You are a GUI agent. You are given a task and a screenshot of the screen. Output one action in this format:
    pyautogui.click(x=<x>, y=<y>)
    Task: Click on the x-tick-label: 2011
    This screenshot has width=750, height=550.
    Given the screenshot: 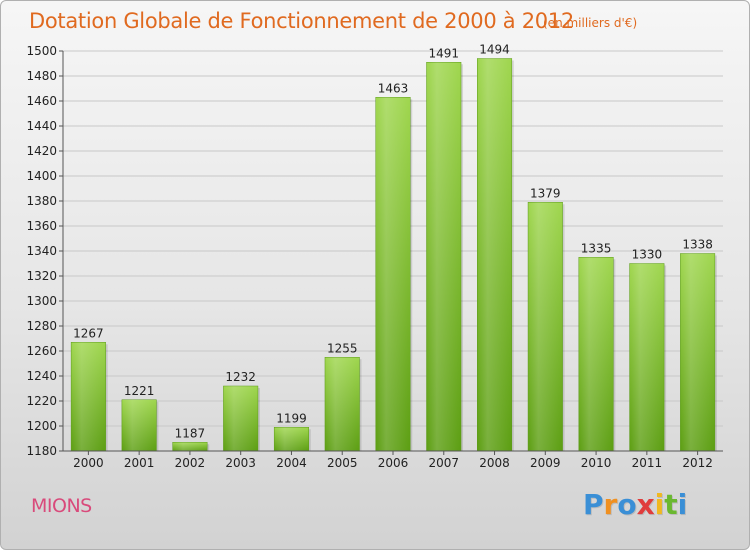 What is the action you would take?
    pyautogui.click(x=647, y=463)
    